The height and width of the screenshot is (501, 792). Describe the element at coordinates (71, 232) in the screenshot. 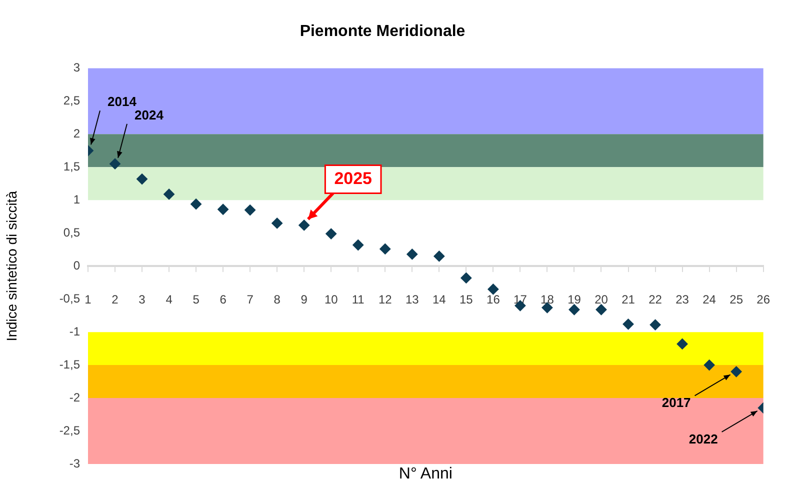

I see `y-tick-label: 0,5` at that location.